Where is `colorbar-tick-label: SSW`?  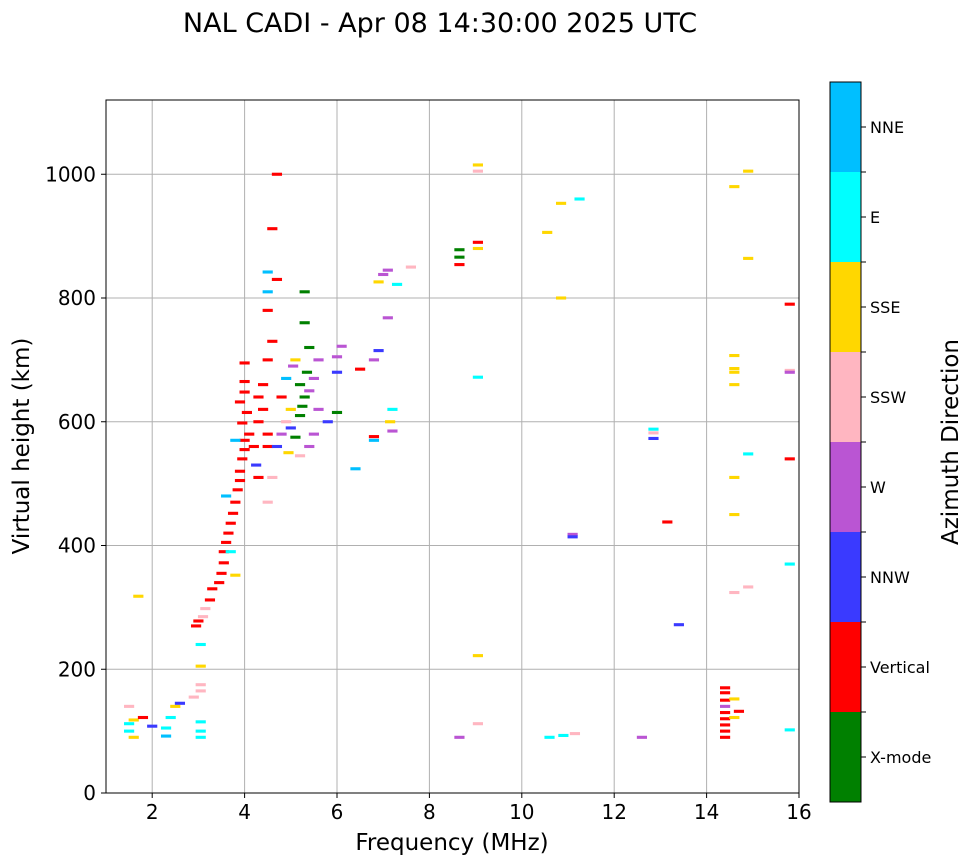
colorbar-tick-label: SSW is located at coordinates (888, 397).